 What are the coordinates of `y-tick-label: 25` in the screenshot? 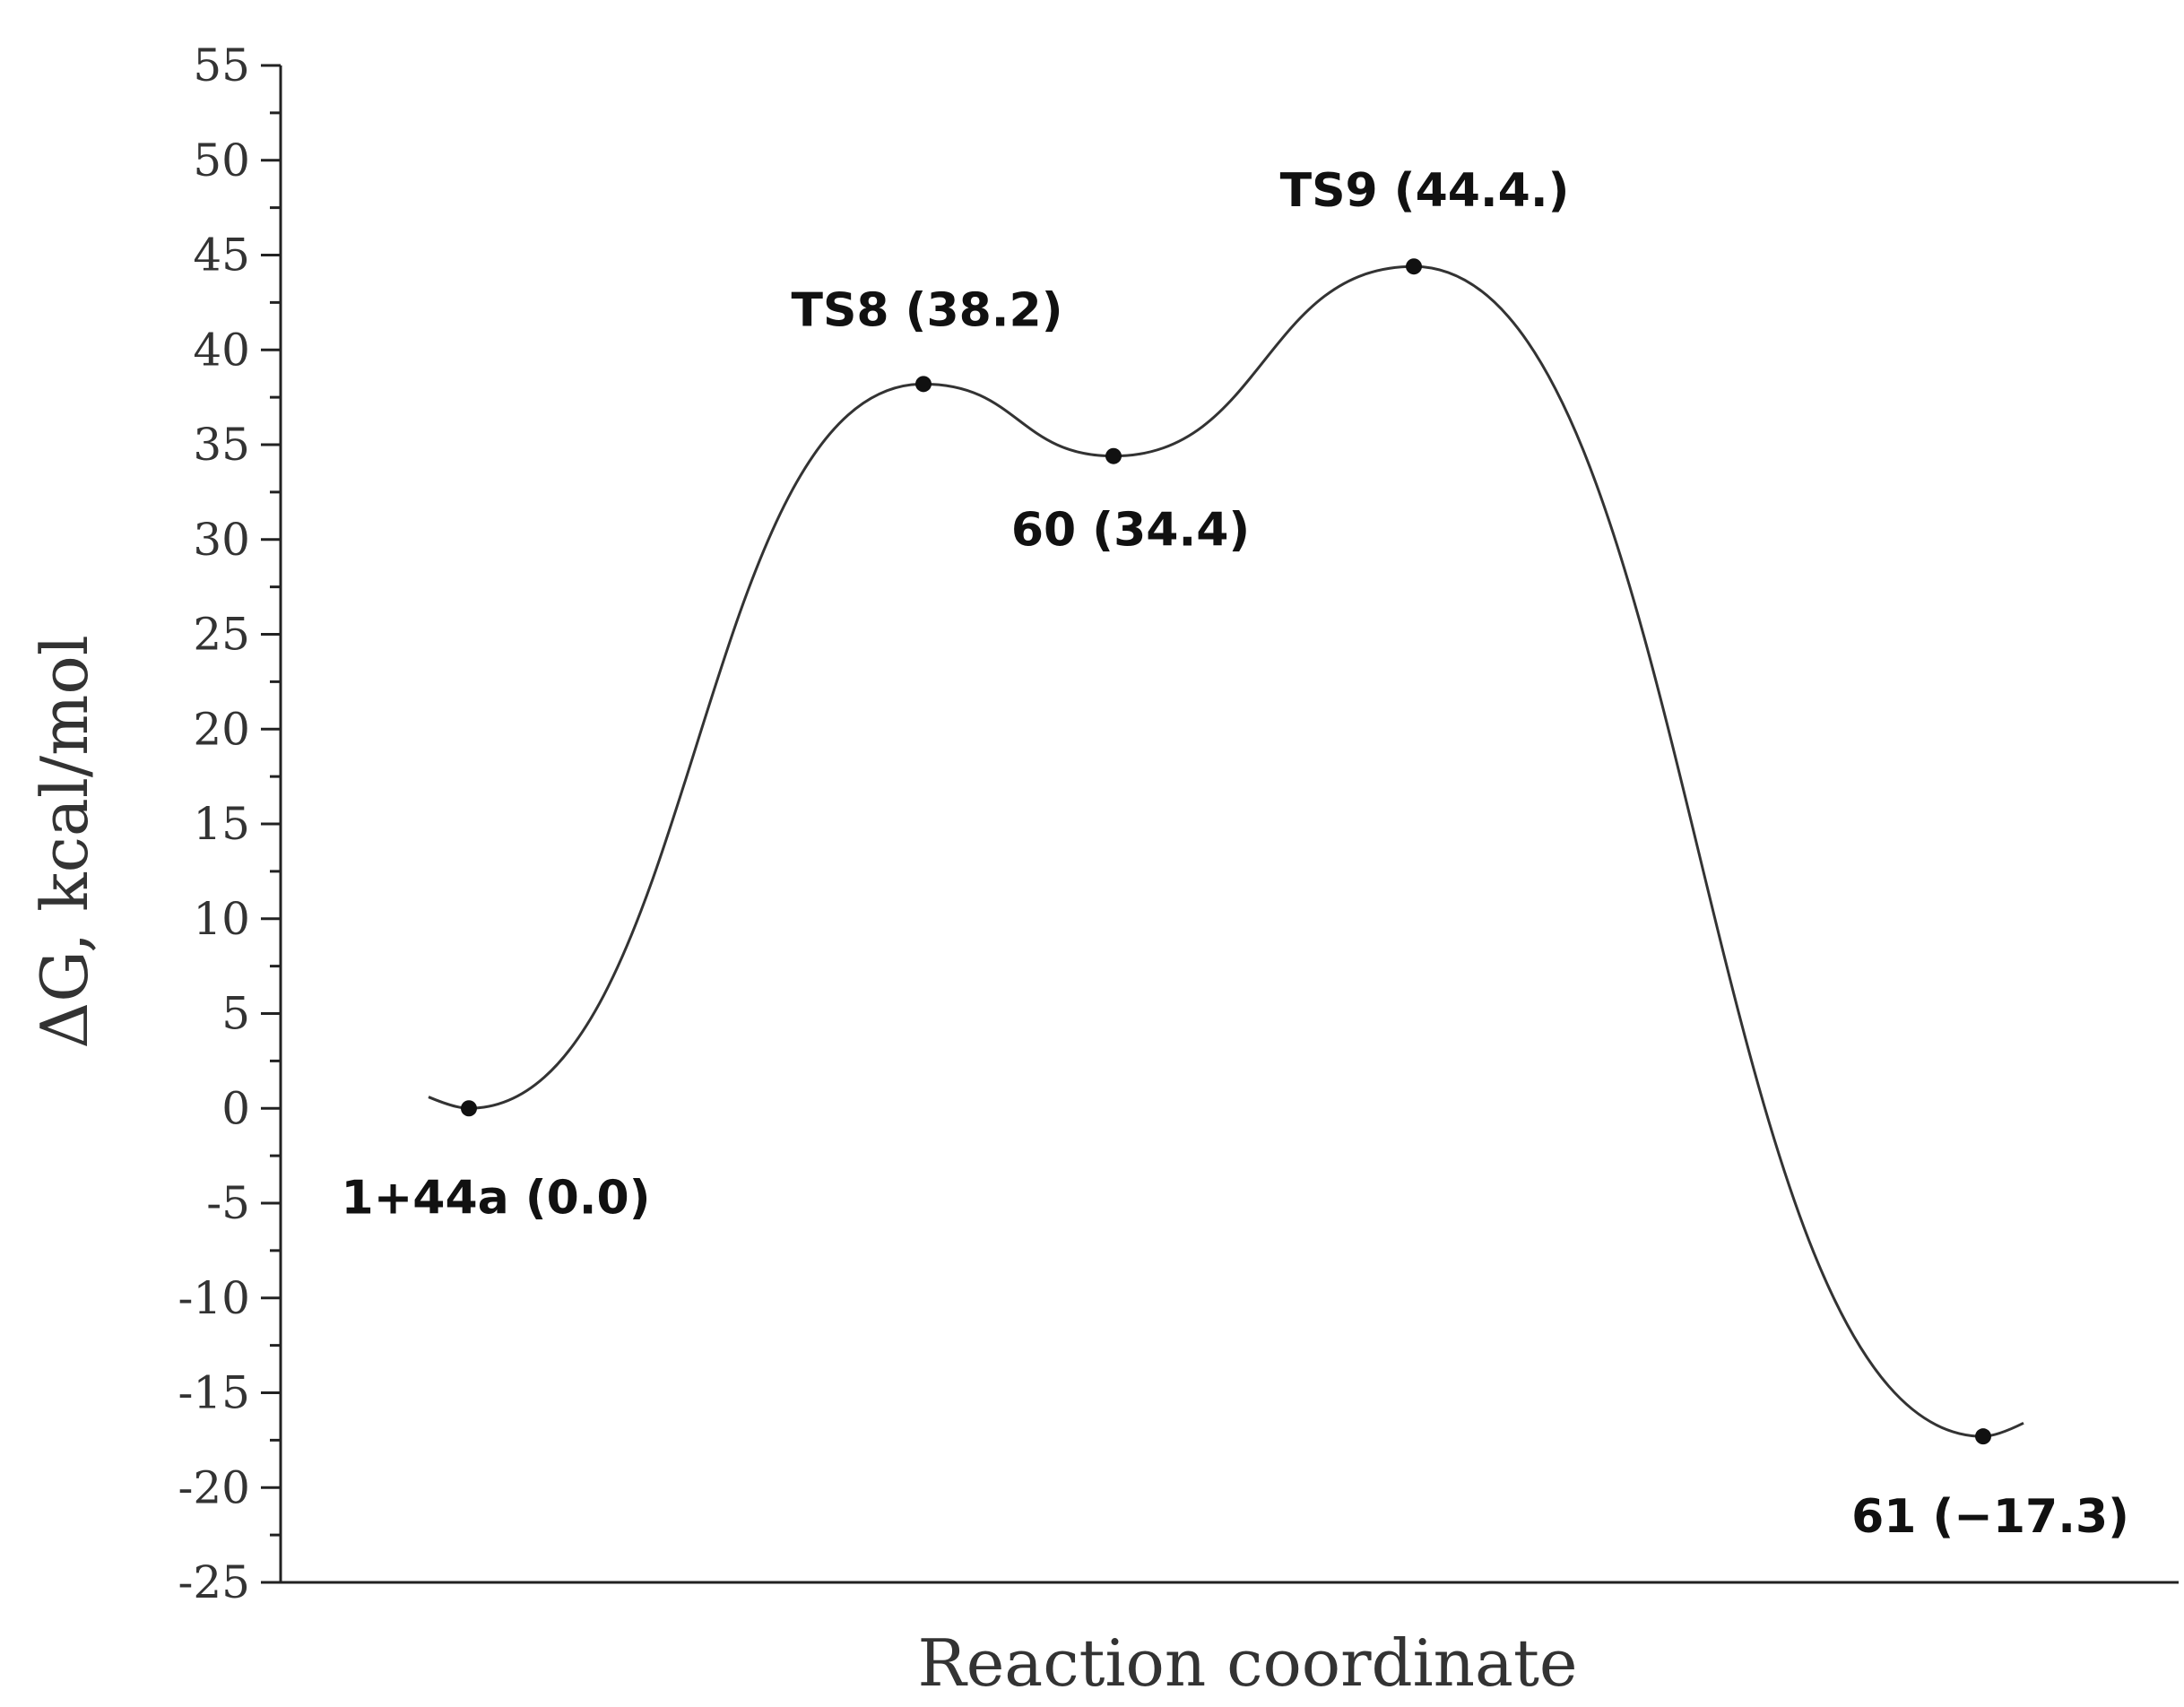 It's located at (222, 635).